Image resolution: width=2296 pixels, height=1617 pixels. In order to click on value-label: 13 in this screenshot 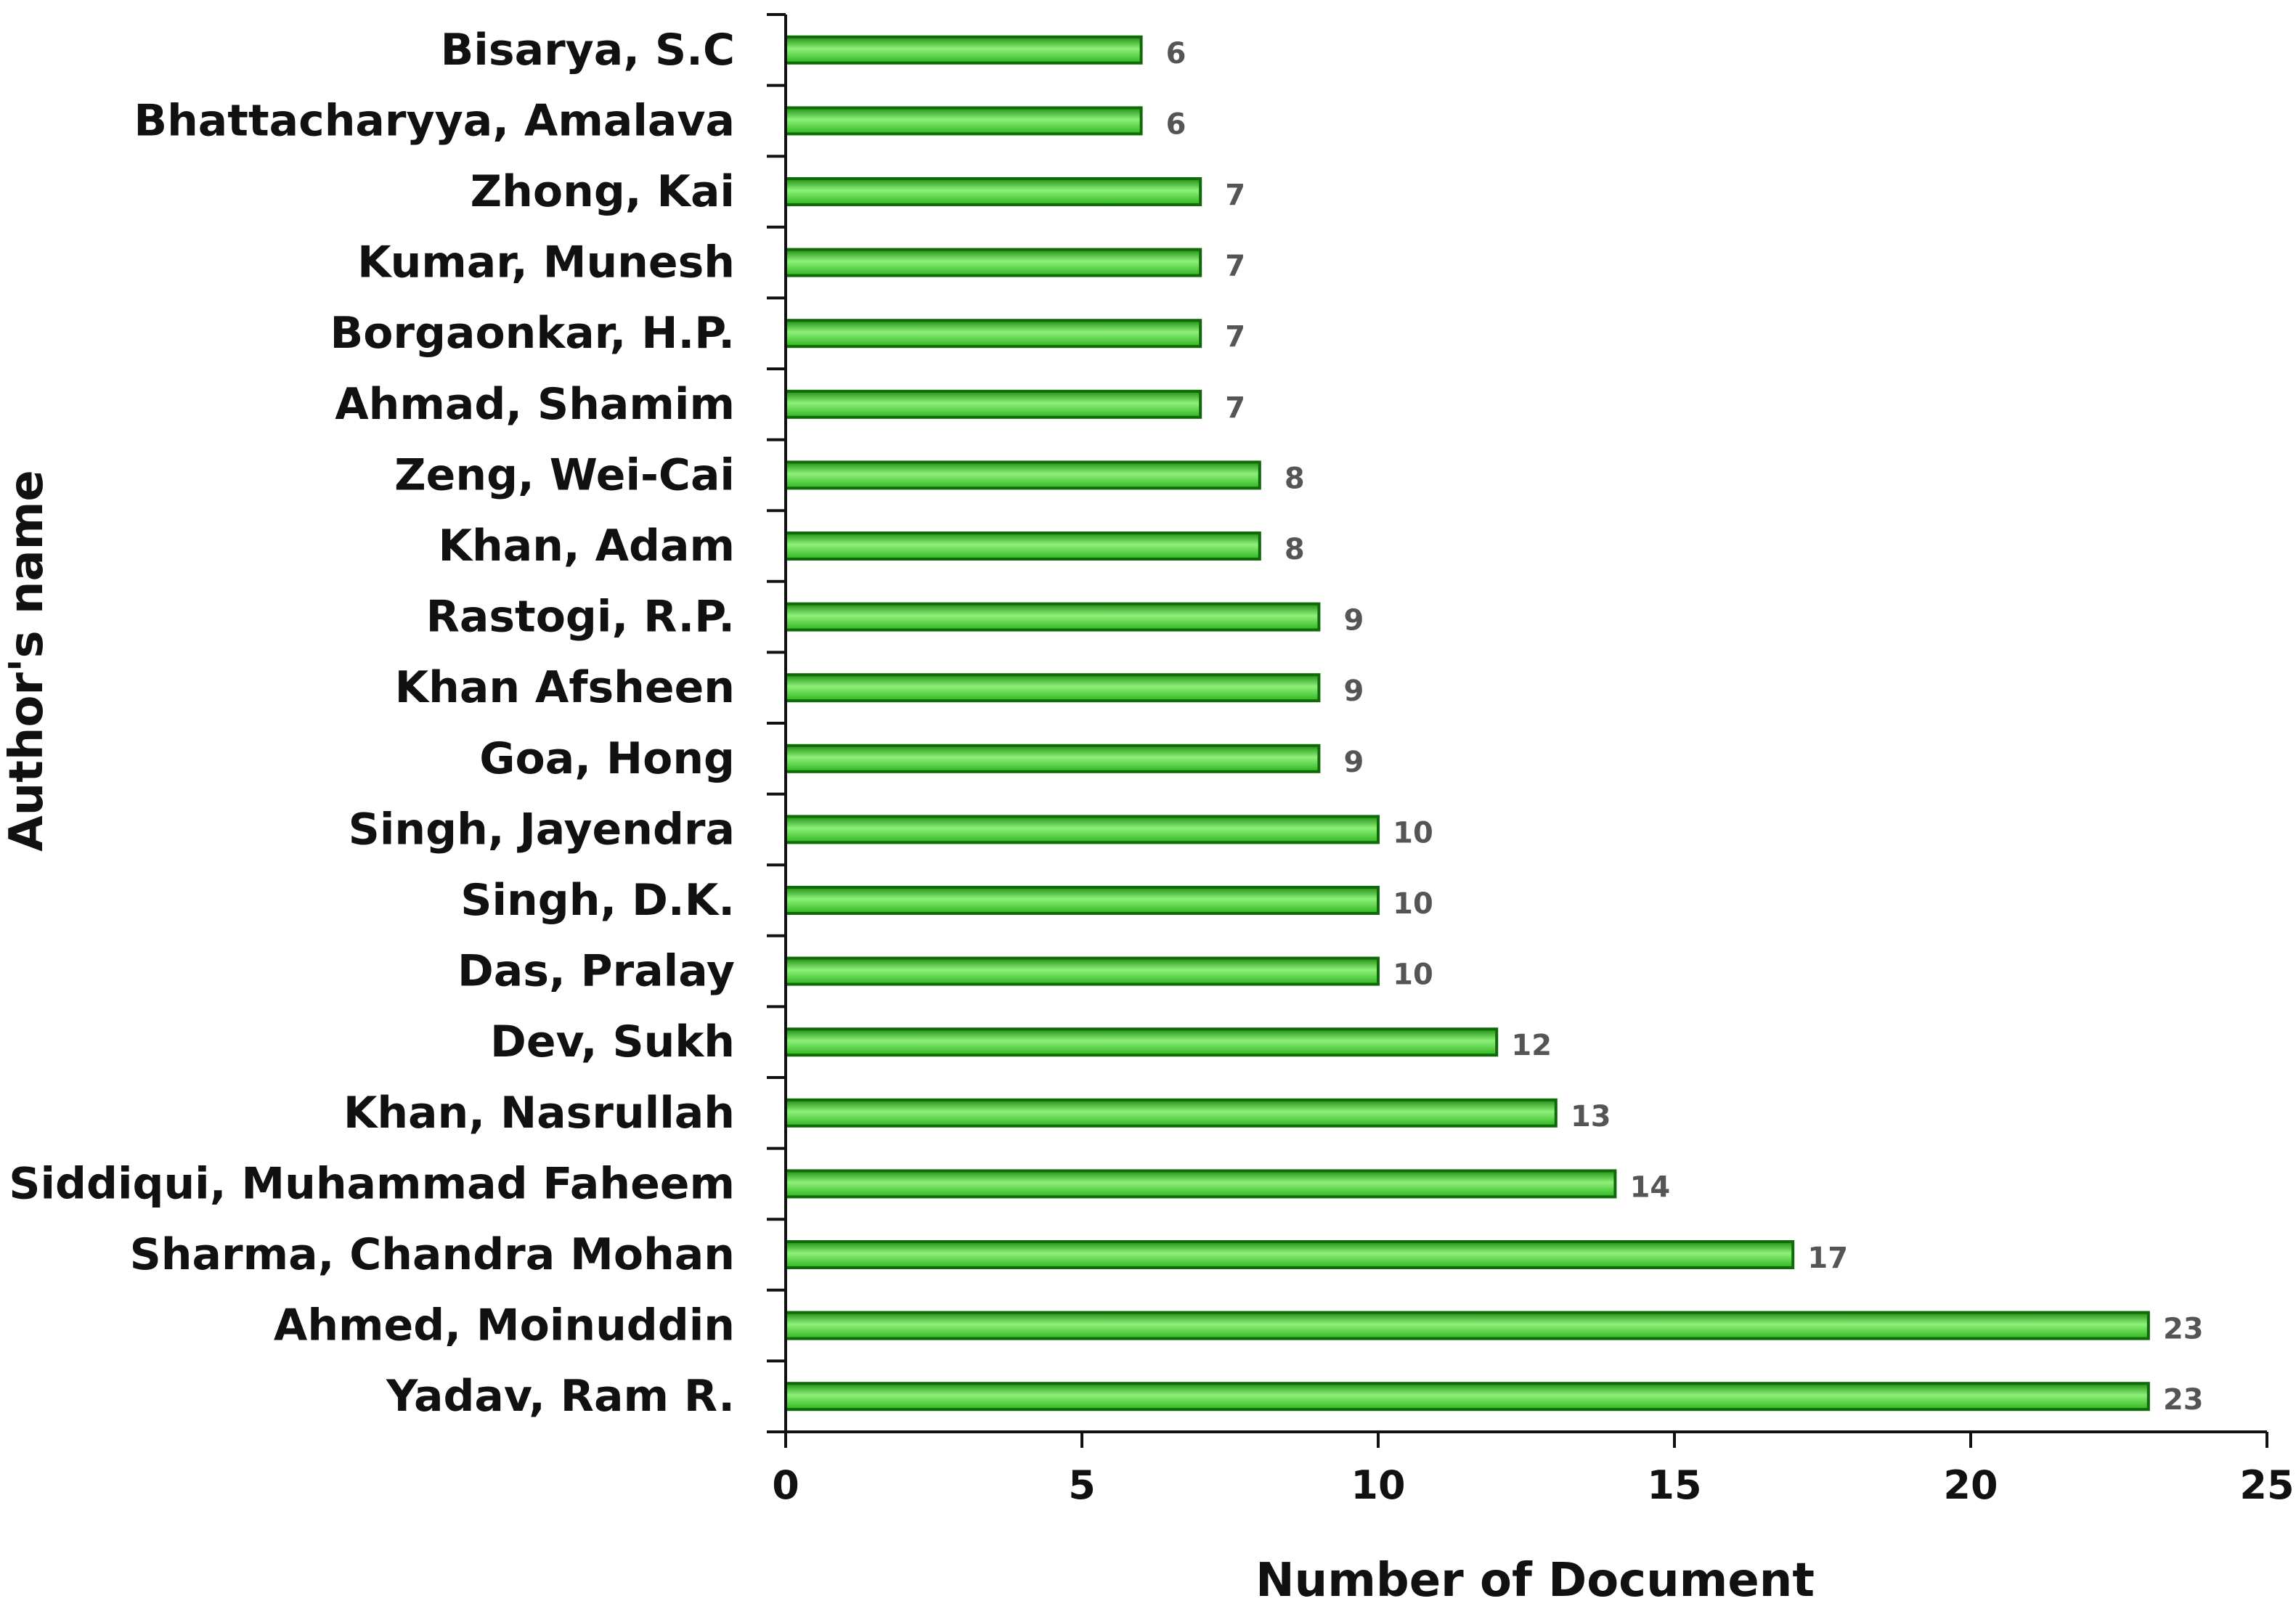, I will do `click(1591, 1116)`.